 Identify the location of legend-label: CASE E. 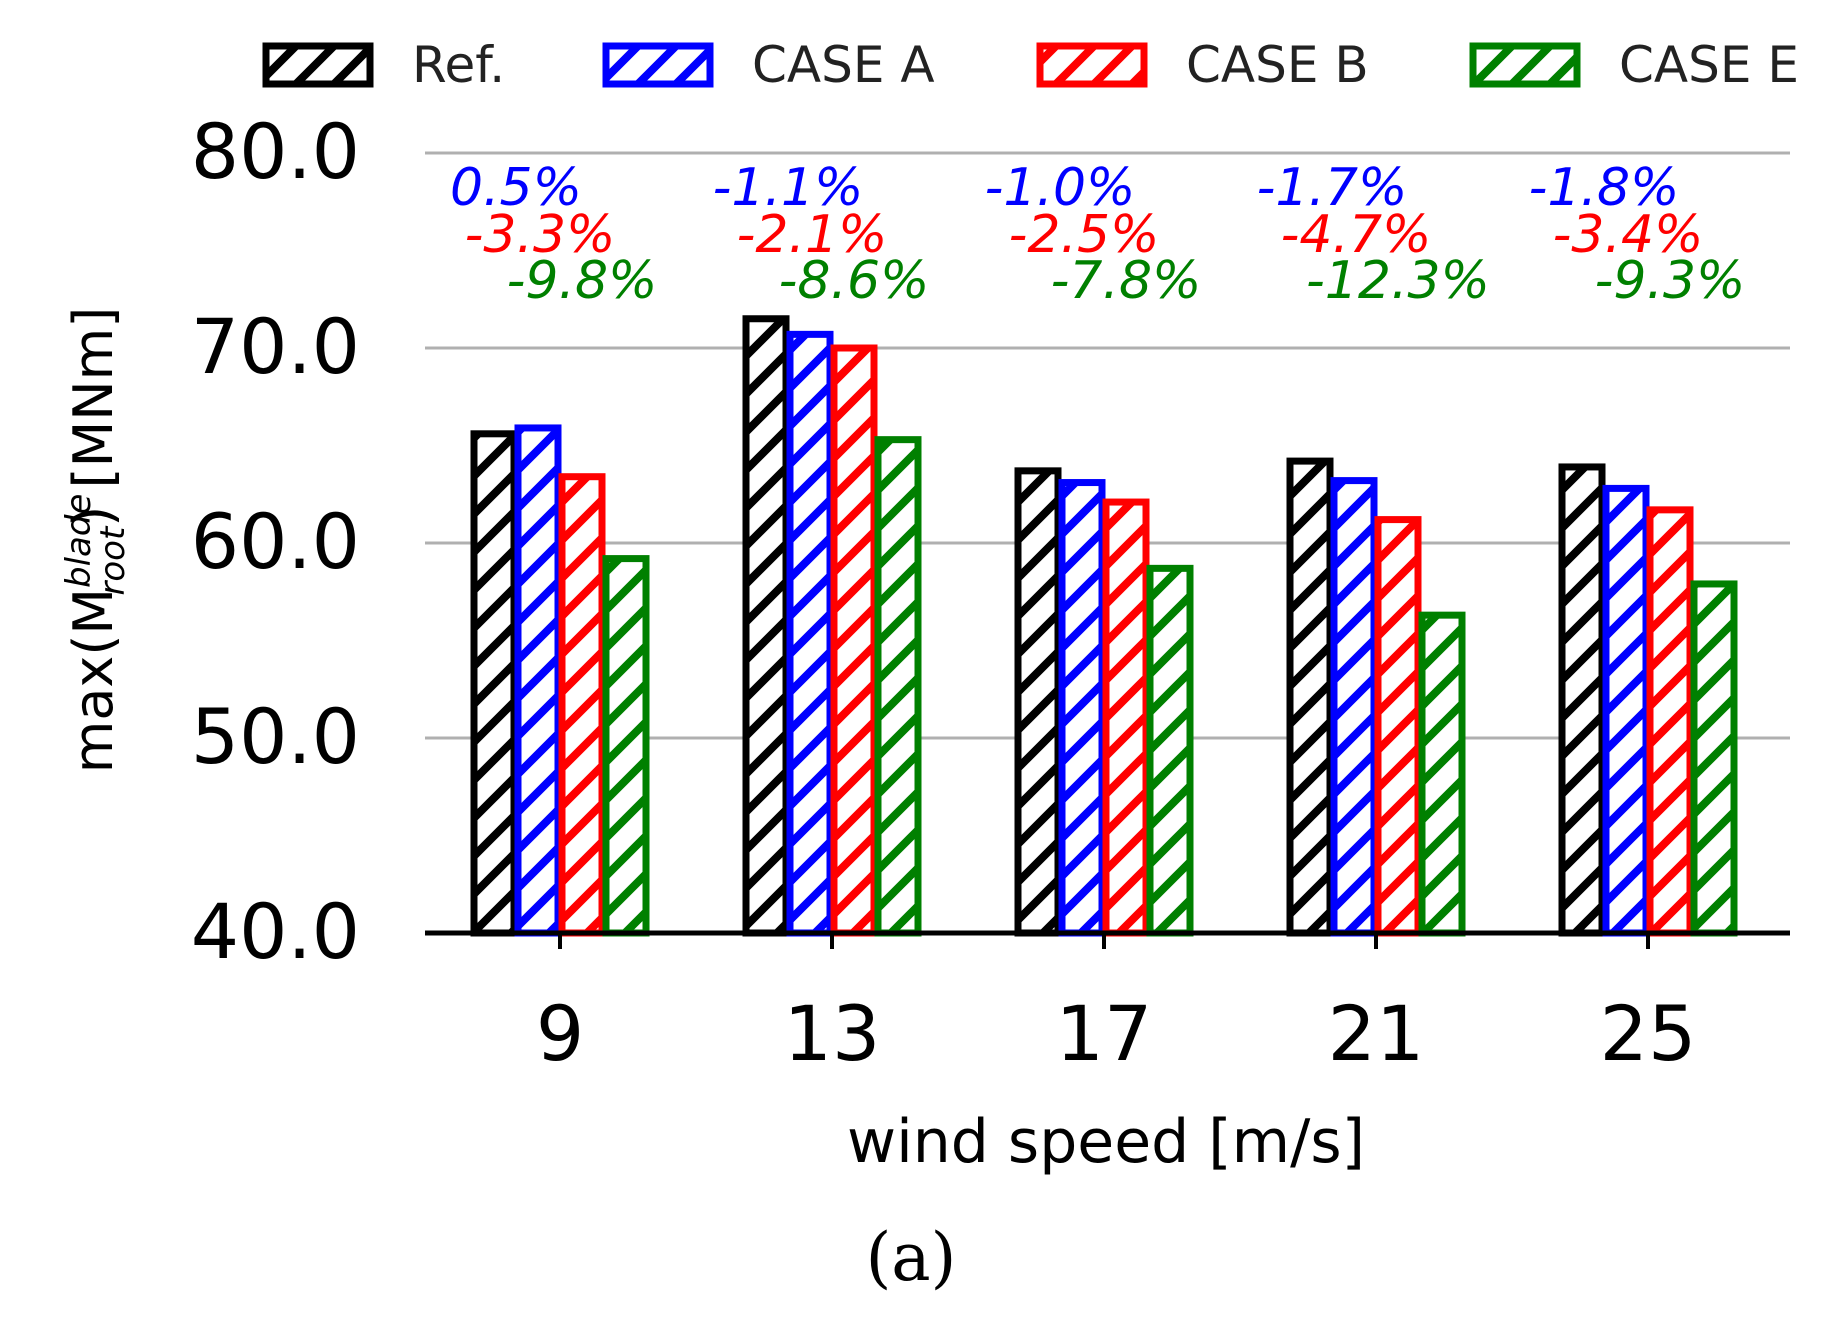
(1709, 65).